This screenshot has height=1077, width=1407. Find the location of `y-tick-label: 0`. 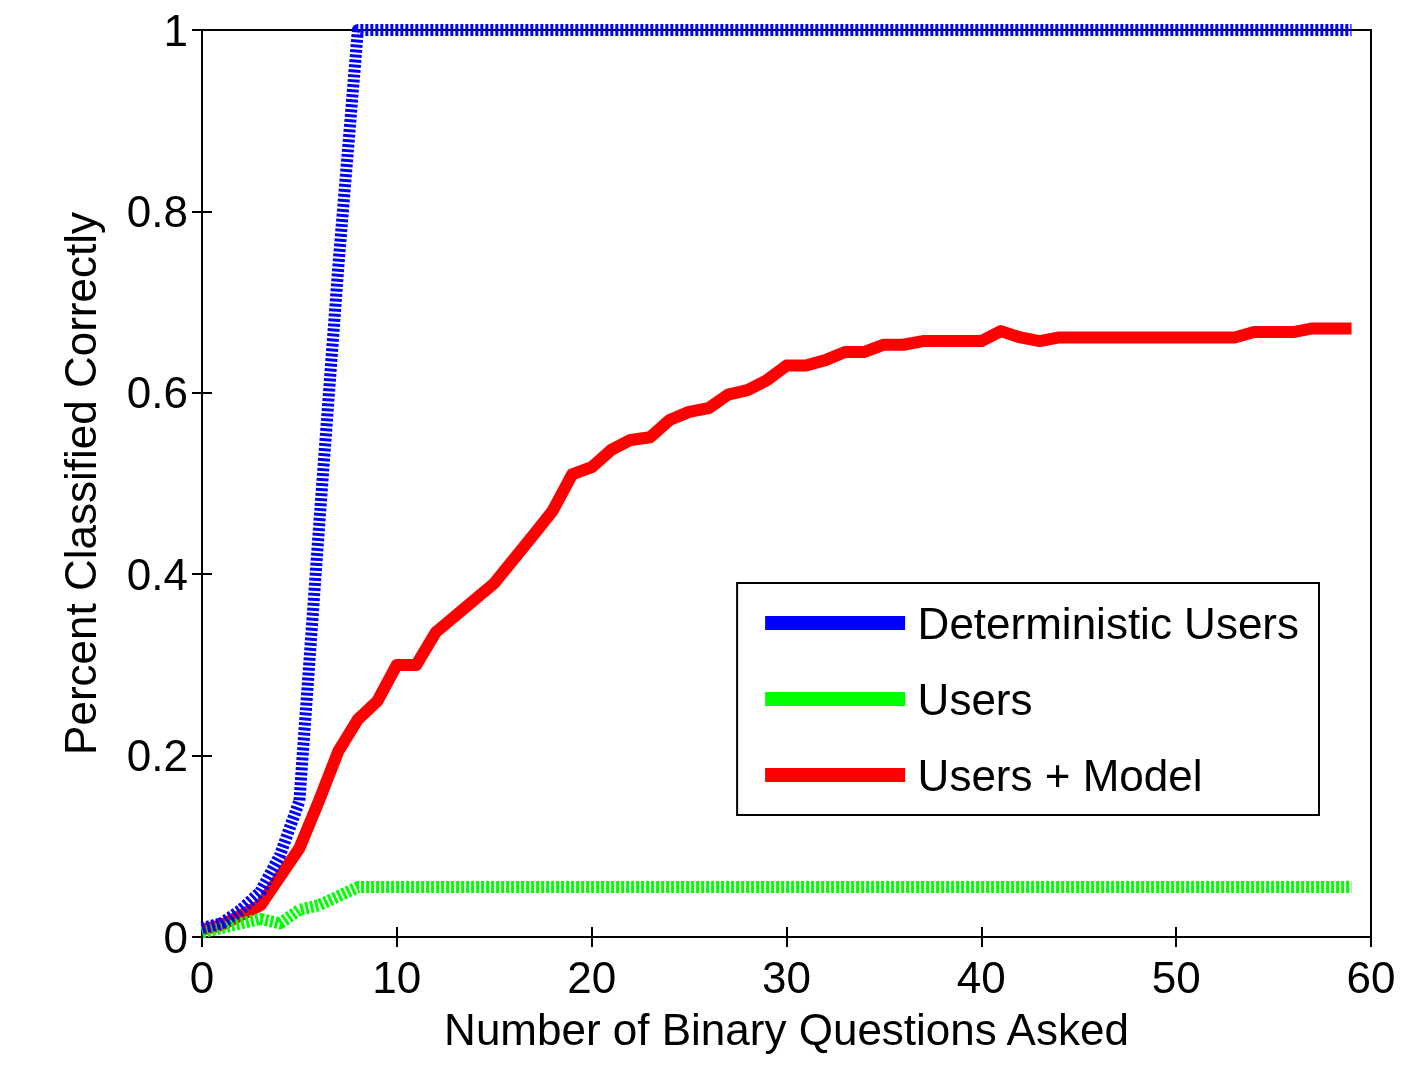

y-tick-label: 0 is located at coordinates (175, 937).